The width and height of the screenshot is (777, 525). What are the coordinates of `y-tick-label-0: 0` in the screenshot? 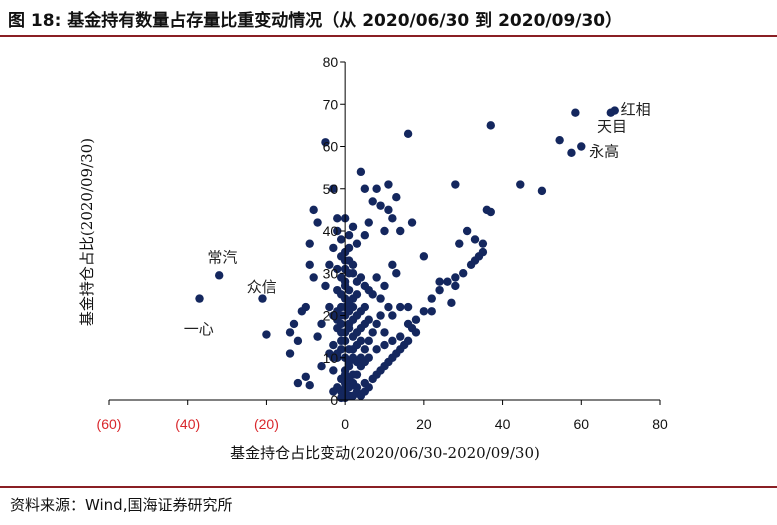 It's located at (334, 400).